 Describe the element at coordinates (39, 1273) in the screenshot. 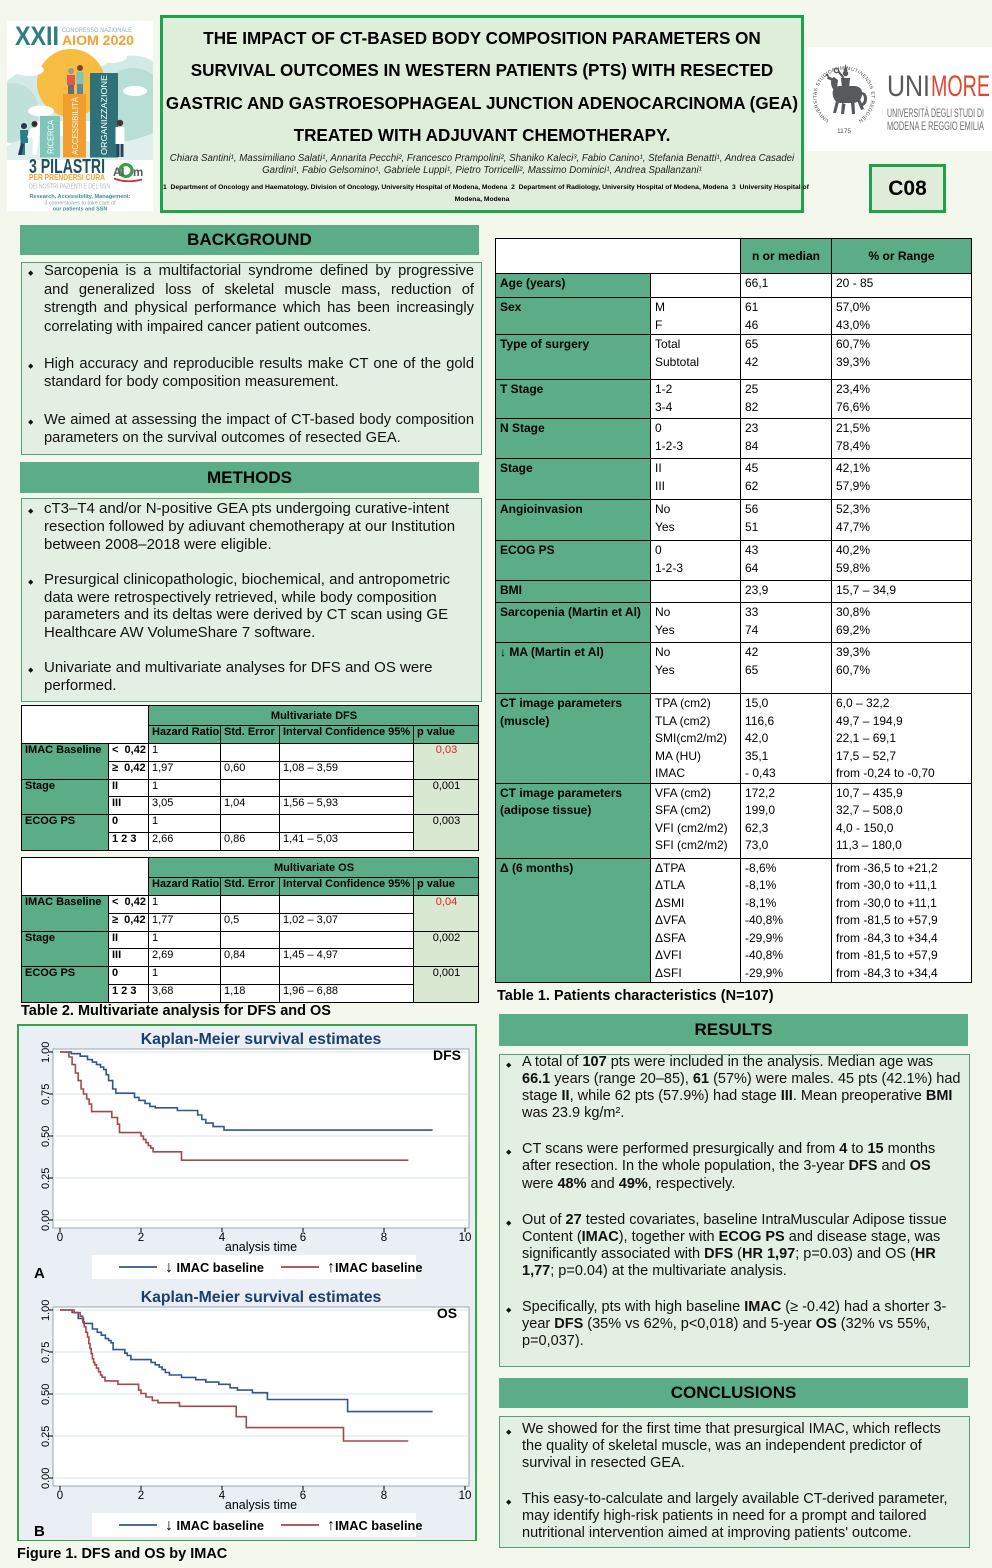

I see `svg-text: A` at that location.